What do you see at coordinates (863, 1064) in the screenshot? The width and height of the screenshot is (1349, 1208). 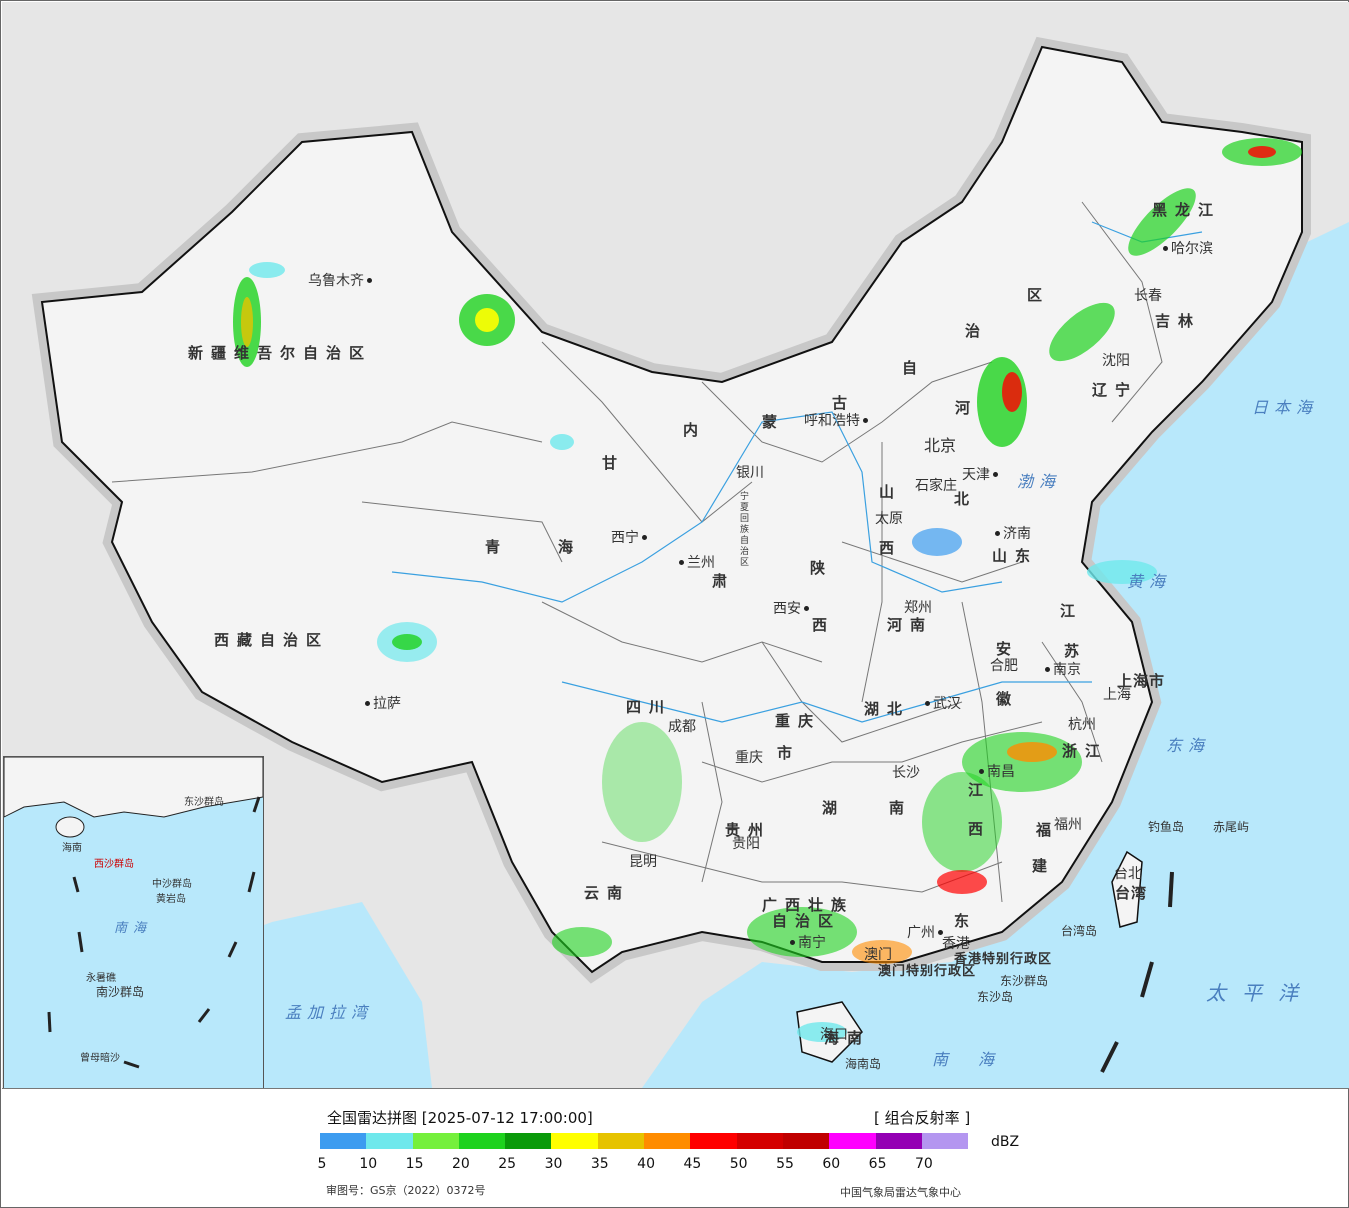 I see `island-hainan: 海南岛` at bounding box center [863, 1064].